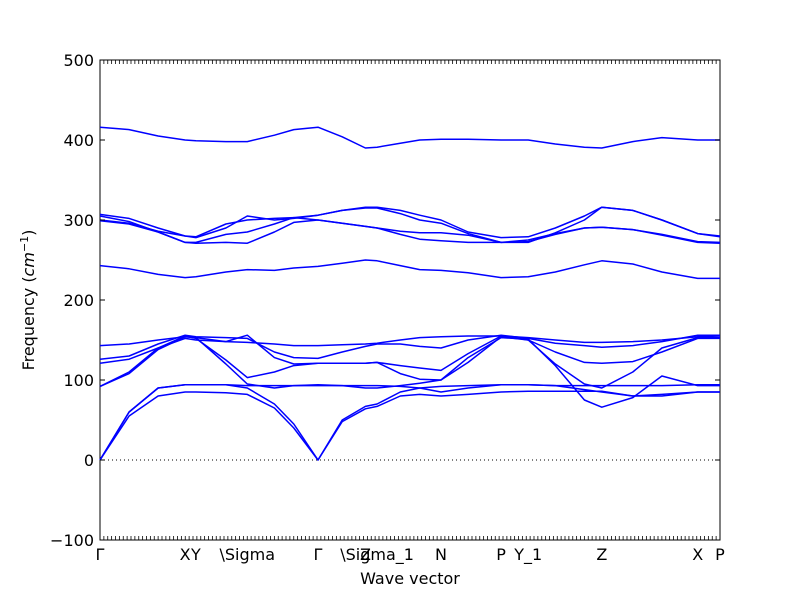 The image size is (800, 600). I want to click on y-tick-label: 400, so click(78, 140).